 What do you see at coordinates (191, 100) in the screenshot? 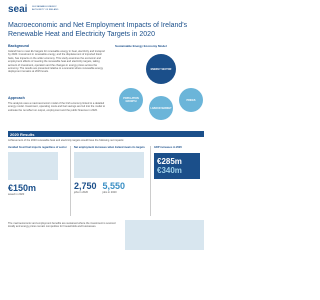
I see `node: PRICES` at bounding box center [191, 100].